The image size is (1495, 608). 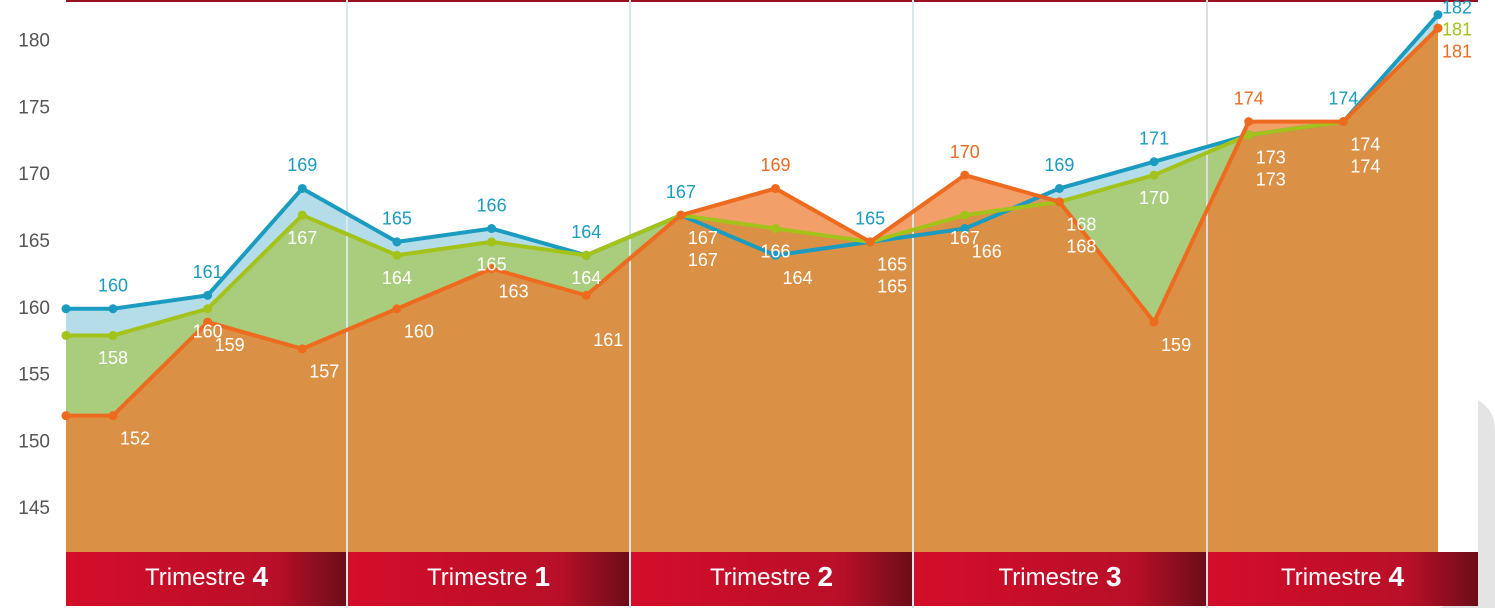 What do you see at coordinates (34, 375) in the screenshot?
I see `y-tick-label: 155` at bounding box center [34, 375].